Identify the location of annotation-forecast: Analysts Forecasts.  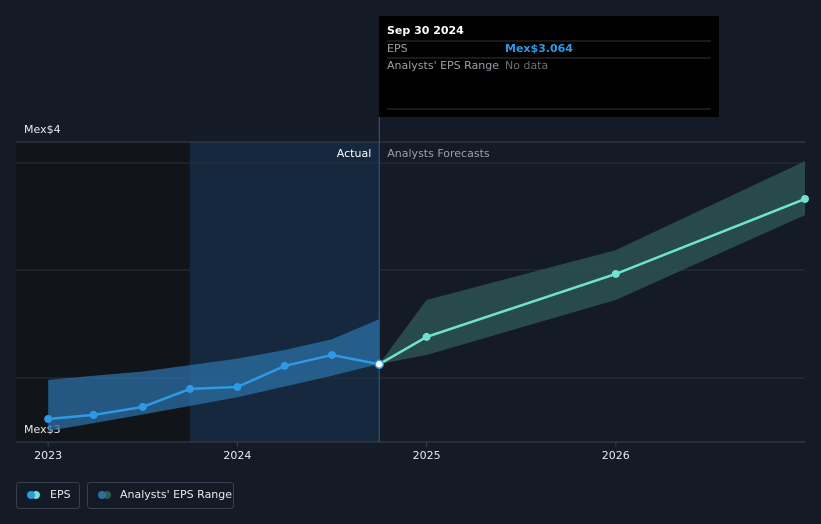
(438, 153).